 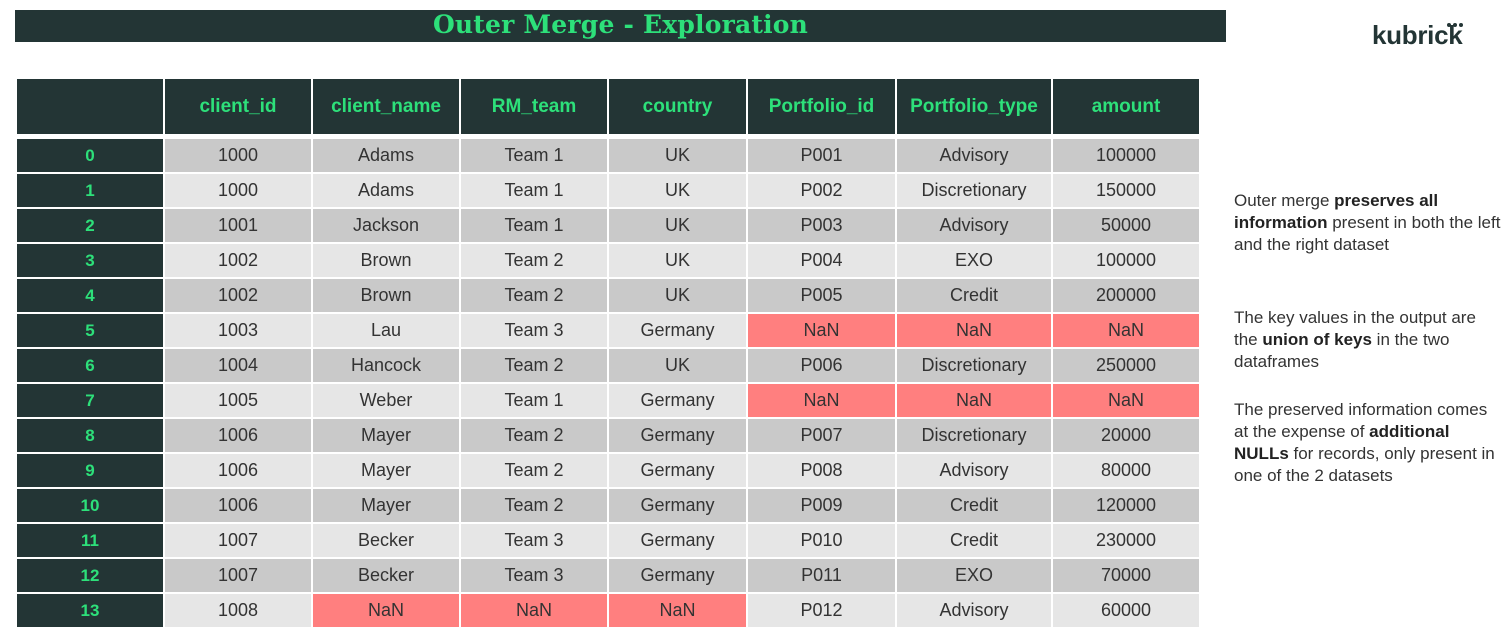 I want to click on column-header: client_id, so click(x=238, y=106).